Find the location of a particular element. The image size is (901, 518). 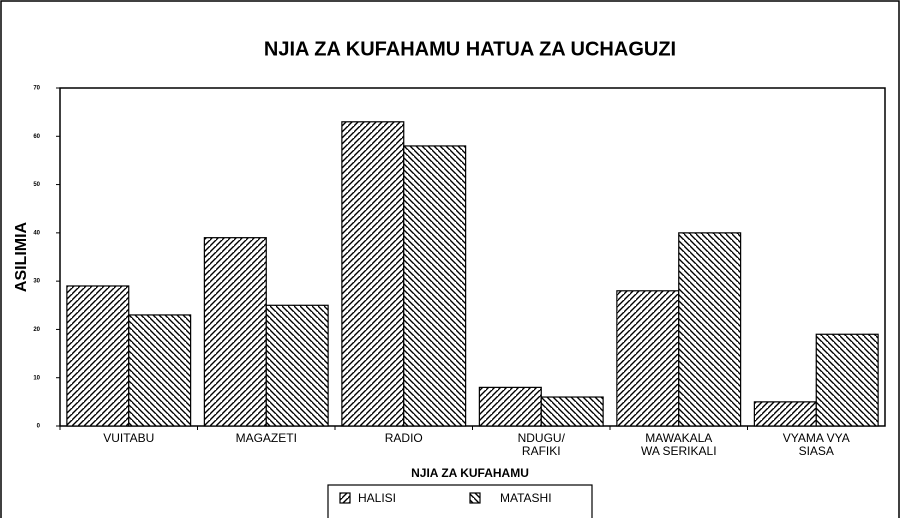

y-tick-label: 50 is located at coordinates (36, 185).